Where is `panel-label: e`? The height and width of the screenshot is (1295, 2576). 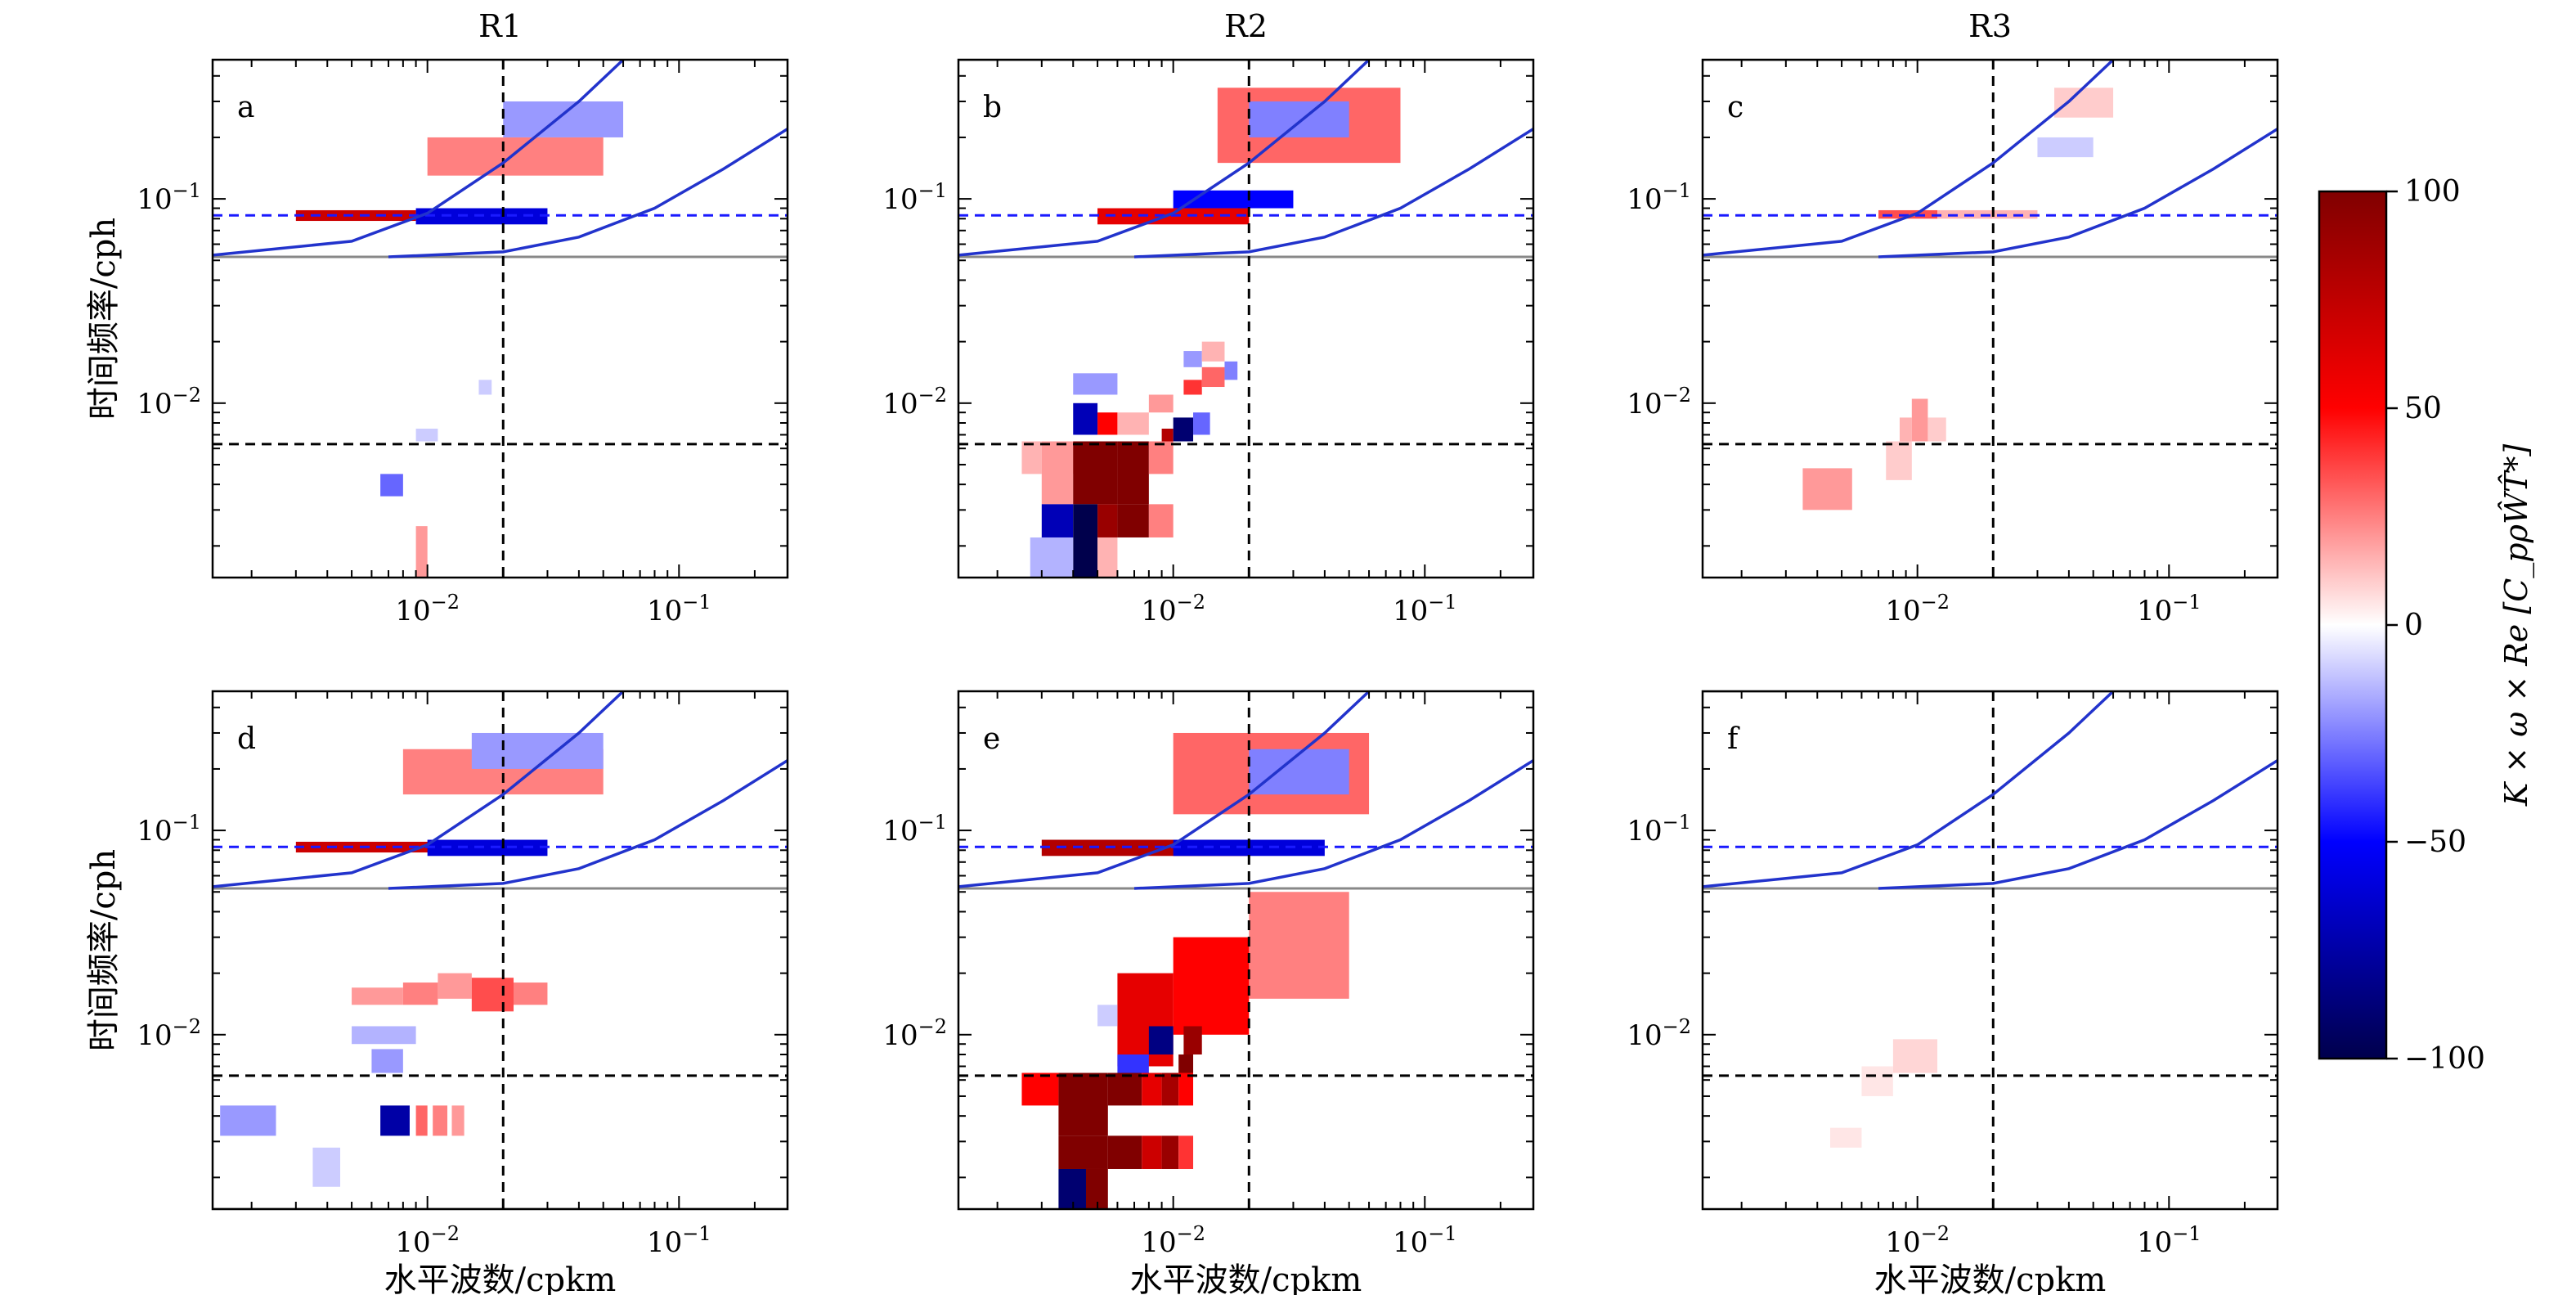 panel-label: e is located at coordinates (991, 739).